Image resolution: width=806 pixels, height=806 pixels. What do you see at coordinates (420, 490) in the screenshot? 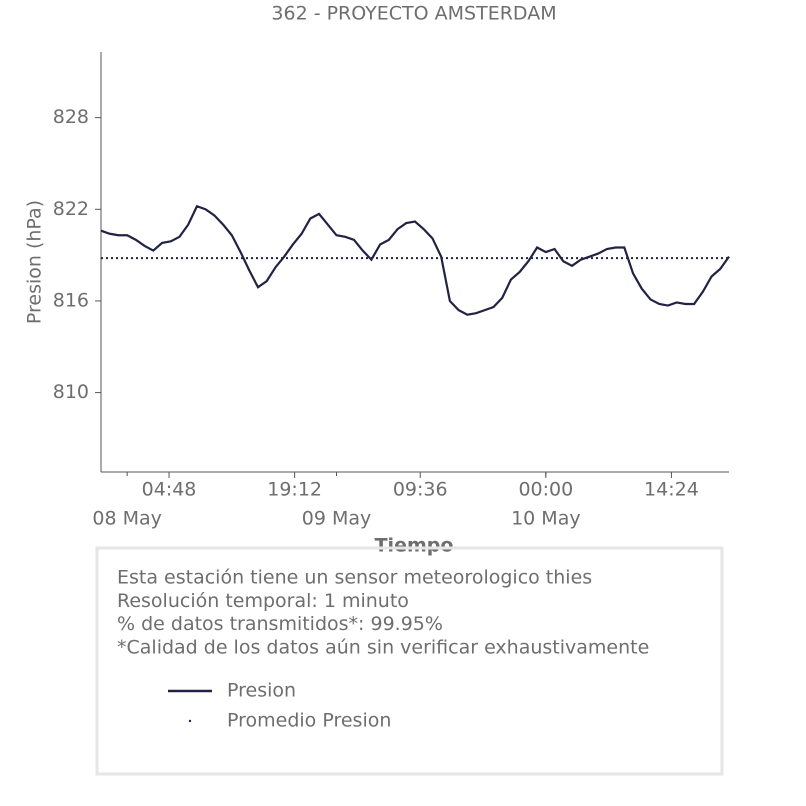
I see `x-tick-label: 09:36` at bounding box center [420, 490].